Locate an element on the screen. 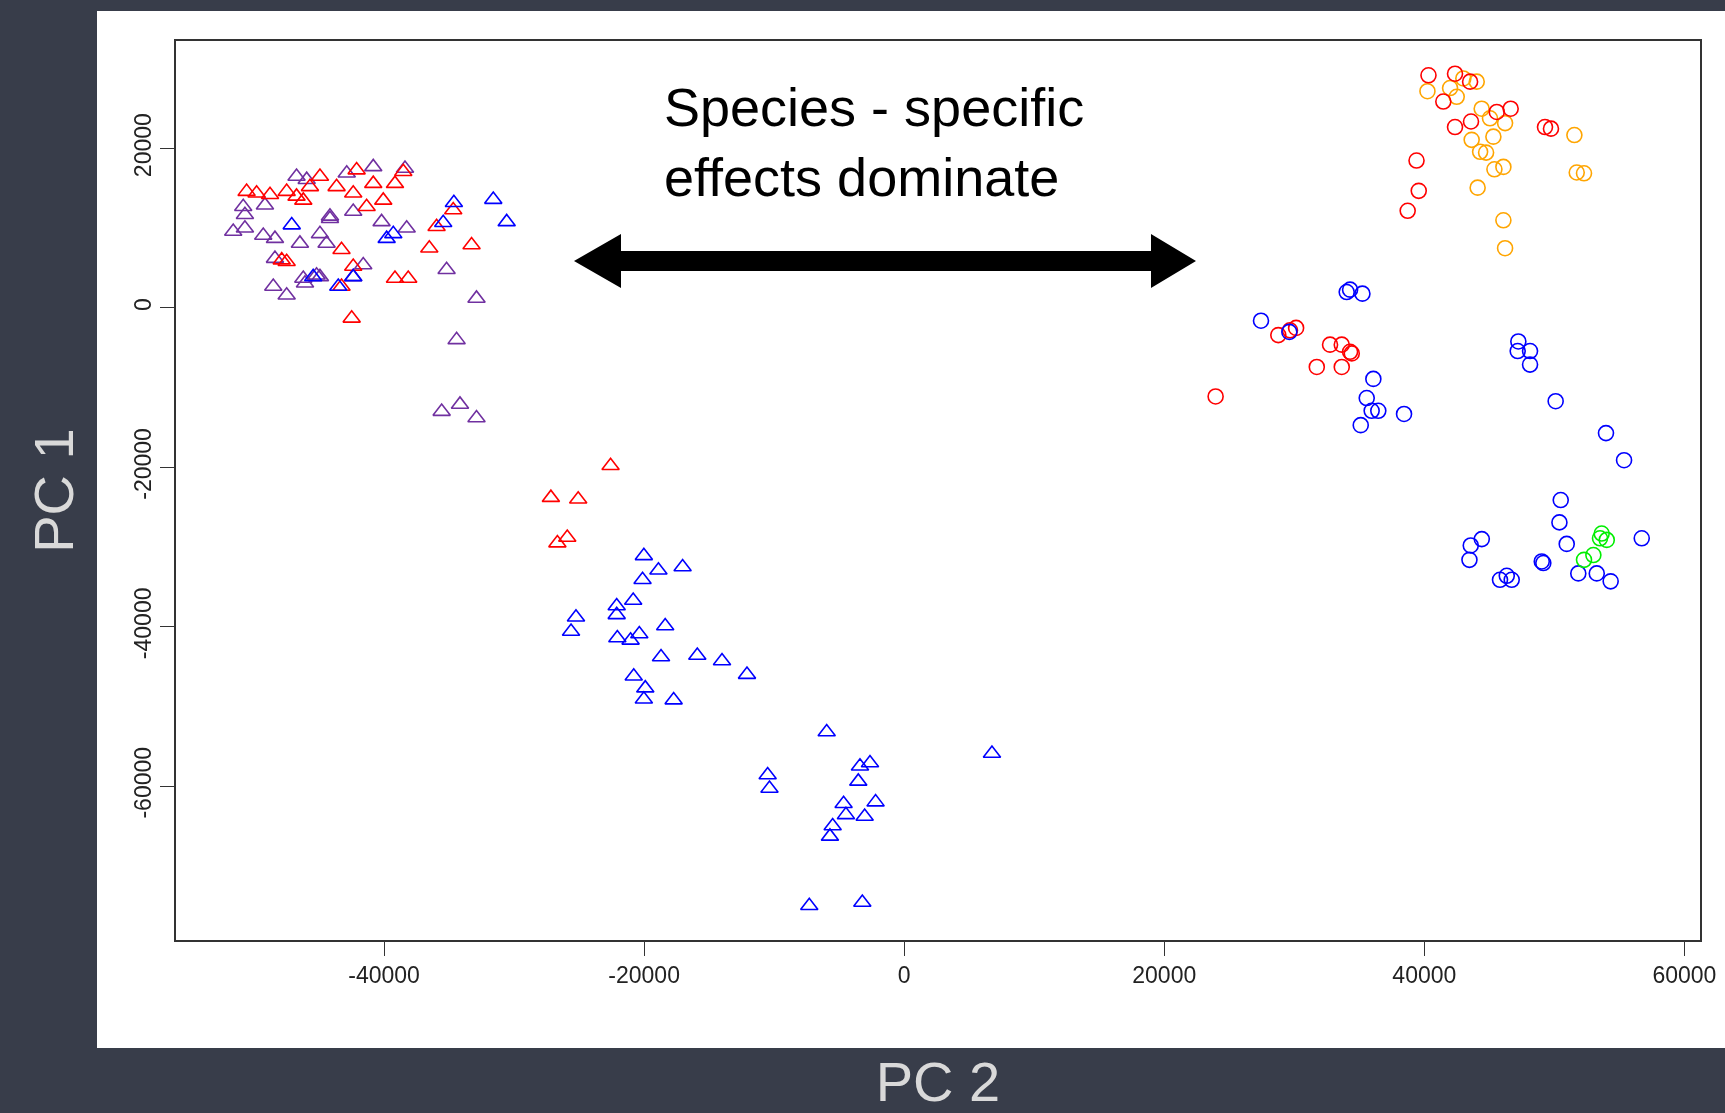 The height and width of the screenshot is (1113, 1725). y-tick-label: 0 is located at coordinates (143, 304).